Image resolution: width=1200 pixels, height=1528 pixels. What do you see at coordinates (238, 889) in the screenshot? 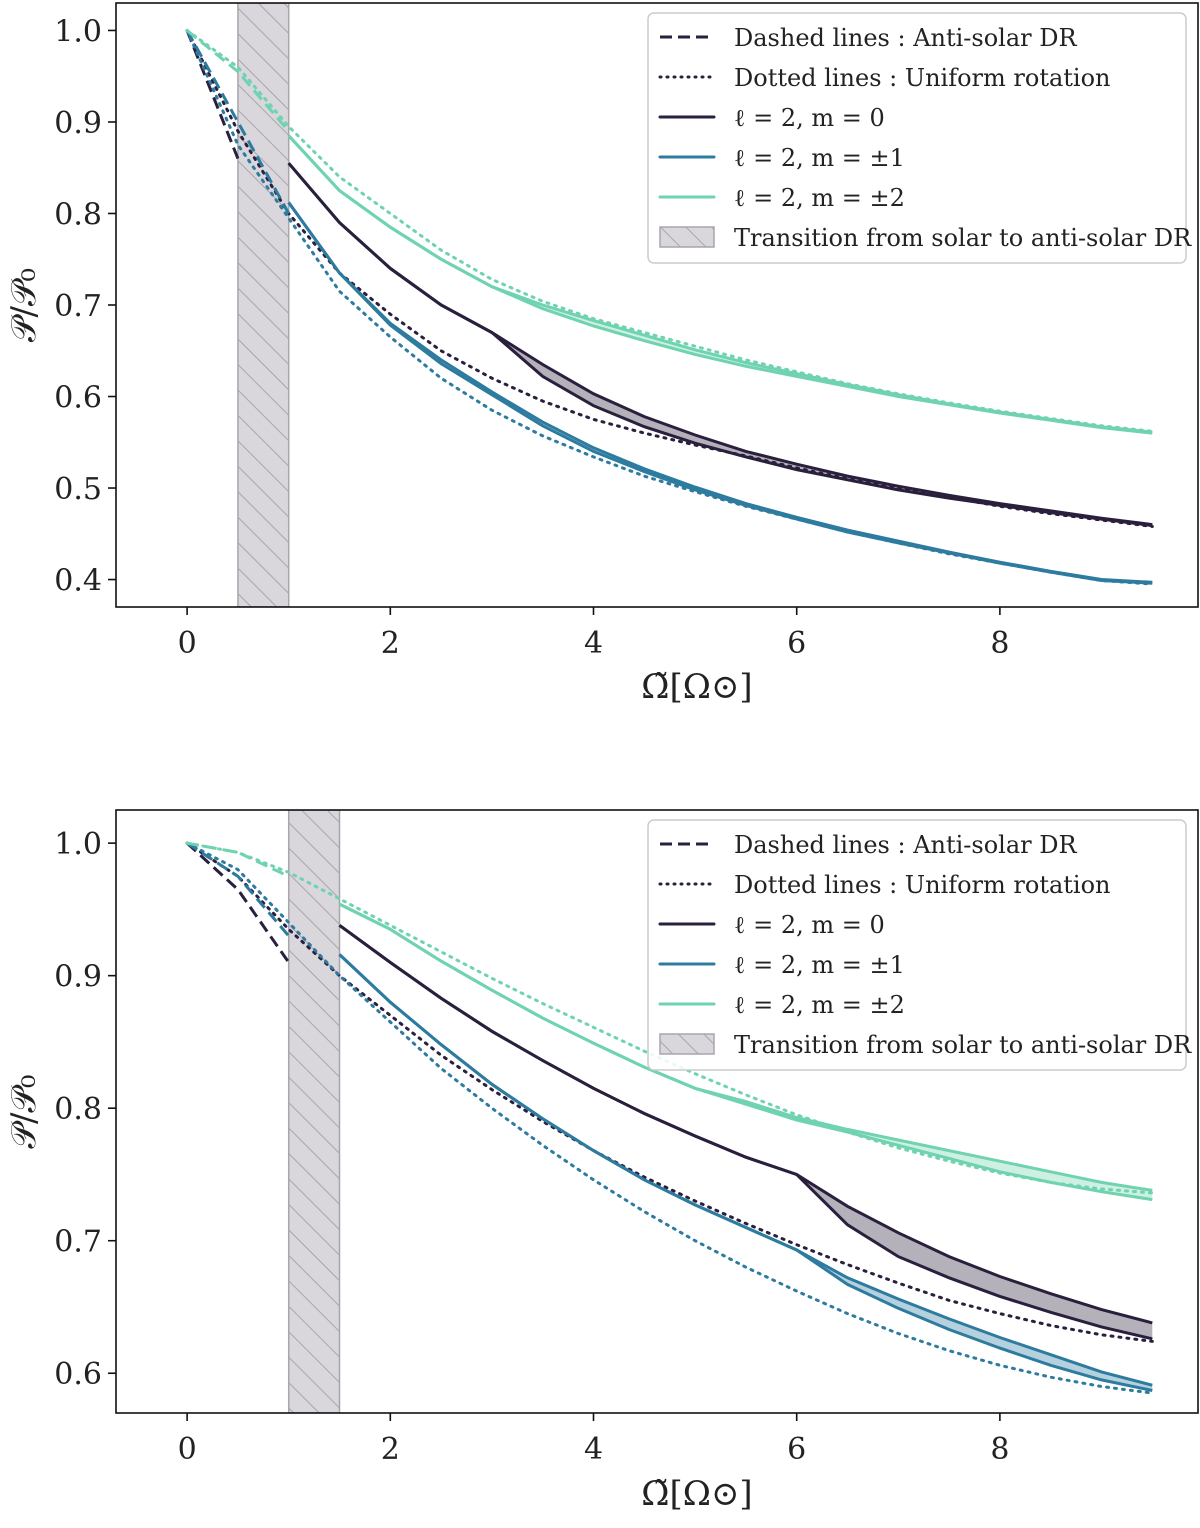
I see `series-1-dashed-line` at bounding box center [238, 889].